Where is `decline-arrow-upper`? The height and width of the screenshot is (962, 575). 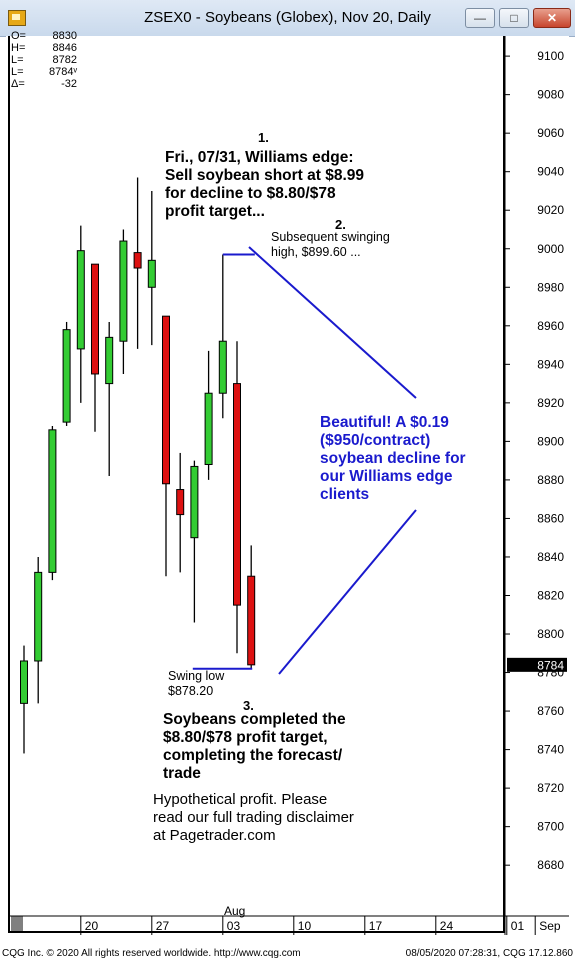
decline-arrow-upper is located at coordinates (332, 322).